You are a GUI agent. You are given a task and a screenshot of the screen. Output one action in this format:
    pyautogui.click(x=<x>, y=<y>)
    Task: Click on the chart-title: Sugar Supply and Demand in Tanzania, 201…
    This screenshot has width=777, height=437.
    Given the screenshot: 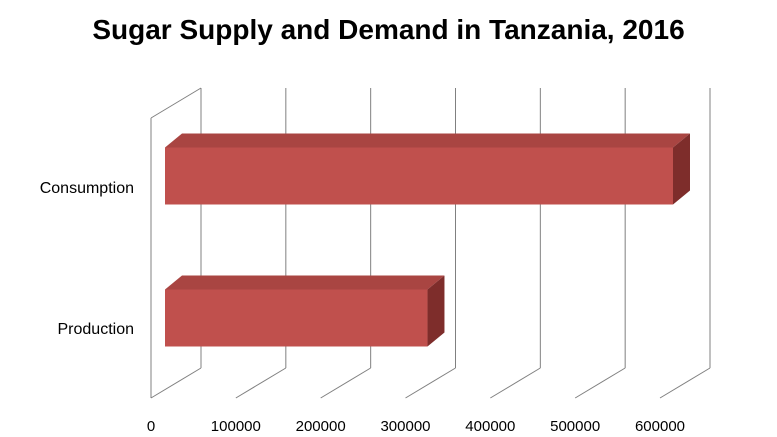 What is the action you would take?
    pyautogui.click(x=388, y=29)
    